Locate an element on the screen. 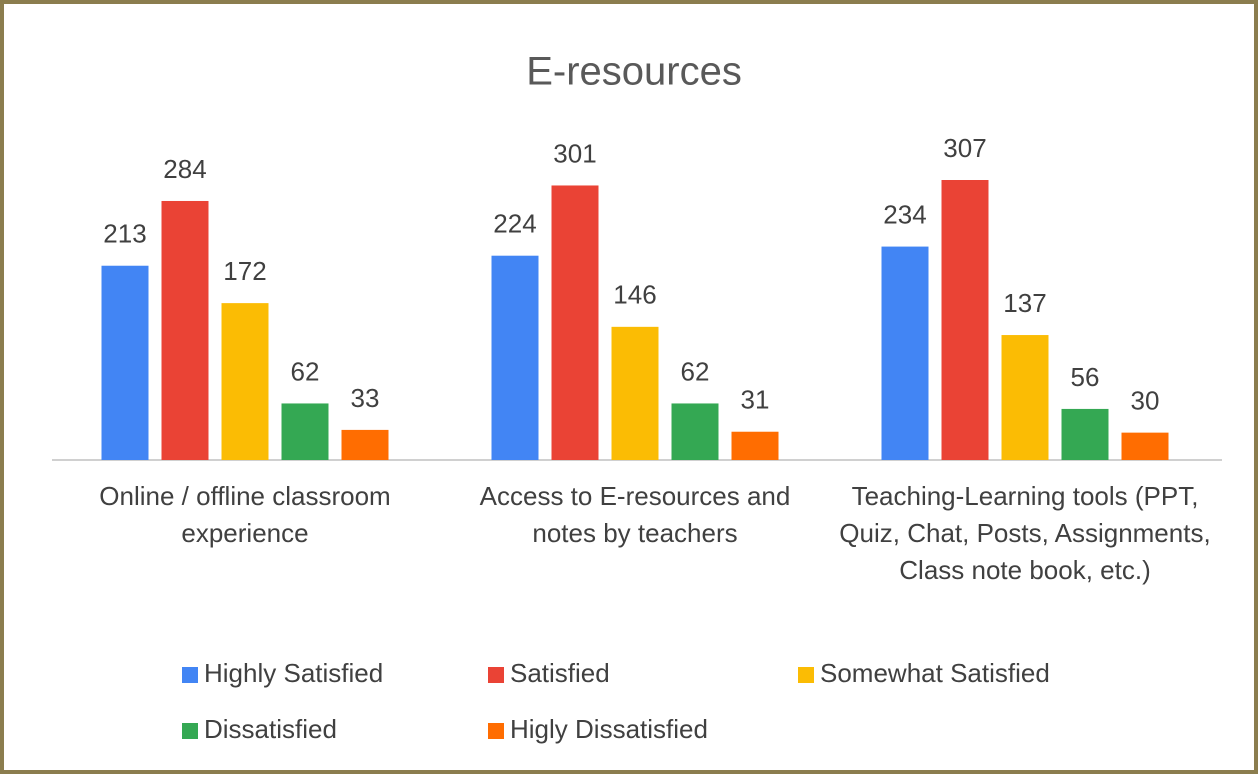 The width and height of the screenshot is (1258, 774). x-tick-label: Online / offline classroom experience is located at coordinates (245, 514).